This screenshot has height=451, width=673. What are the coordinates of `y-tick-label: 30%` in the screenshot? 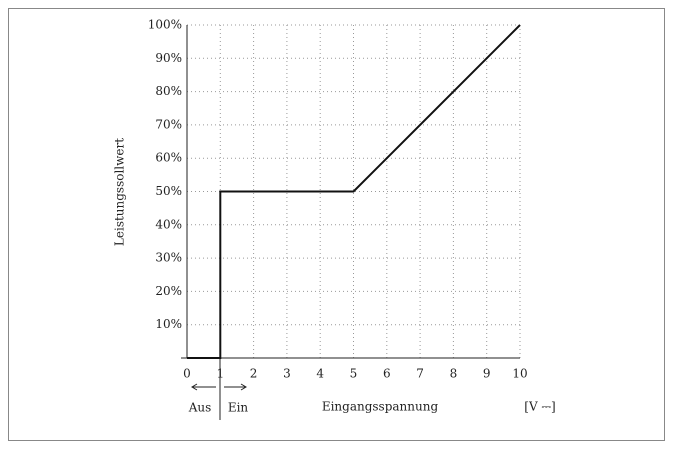 It's located at (168, 258).